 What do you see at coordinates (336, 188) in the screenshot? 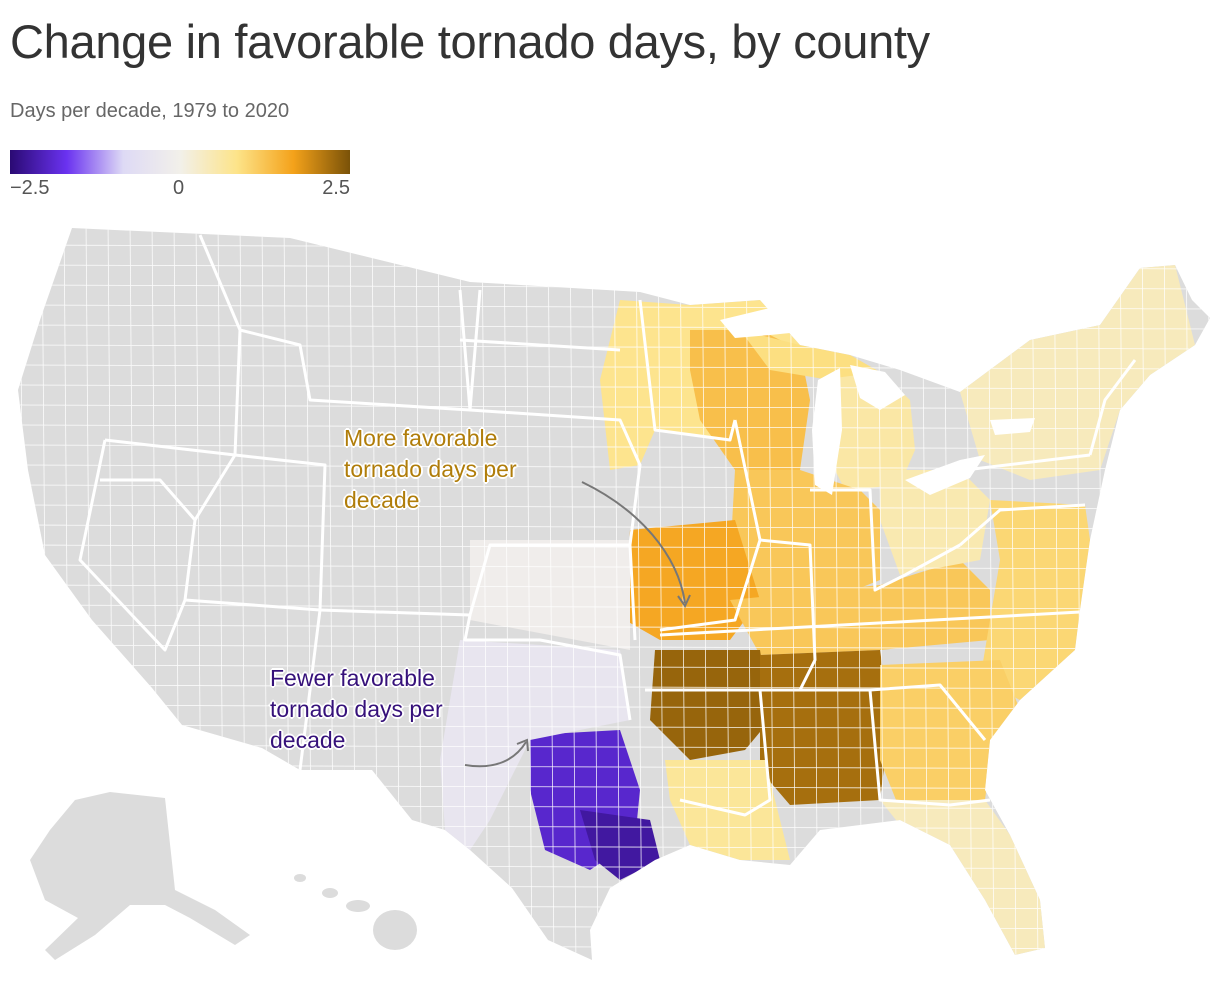
I see `legend-tick-max: 2.5` at bounding box center [336, 188].